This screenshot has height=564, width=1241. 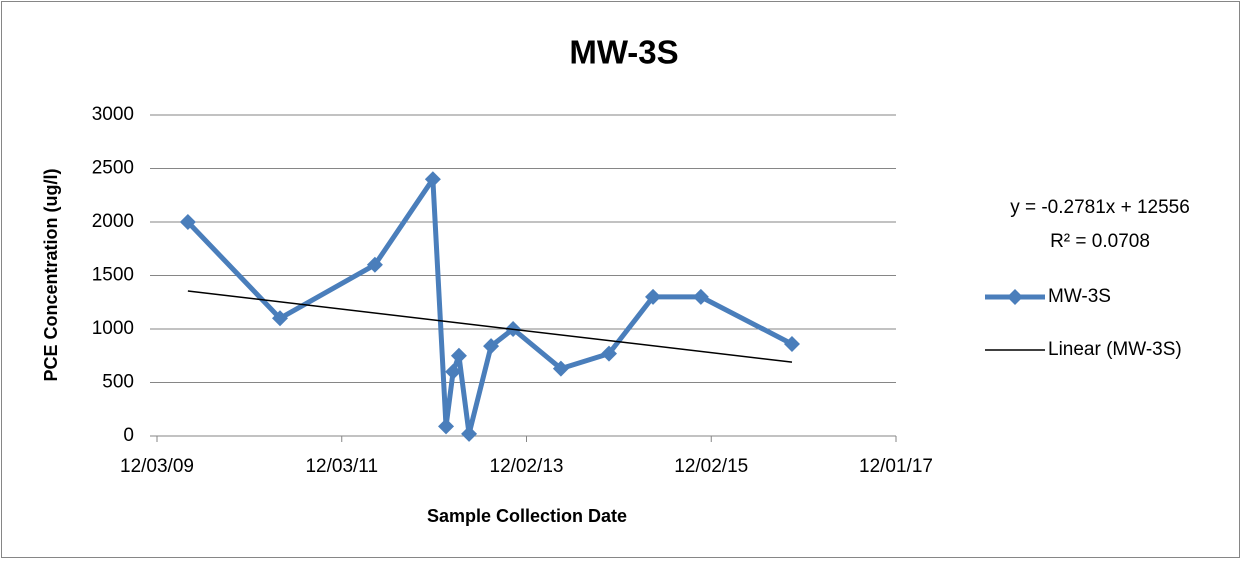 What do you see at coordinates (711, 466) in the screenshot?
I see `x-tick-label: 12/02/15` at bounding box center [711, 466].